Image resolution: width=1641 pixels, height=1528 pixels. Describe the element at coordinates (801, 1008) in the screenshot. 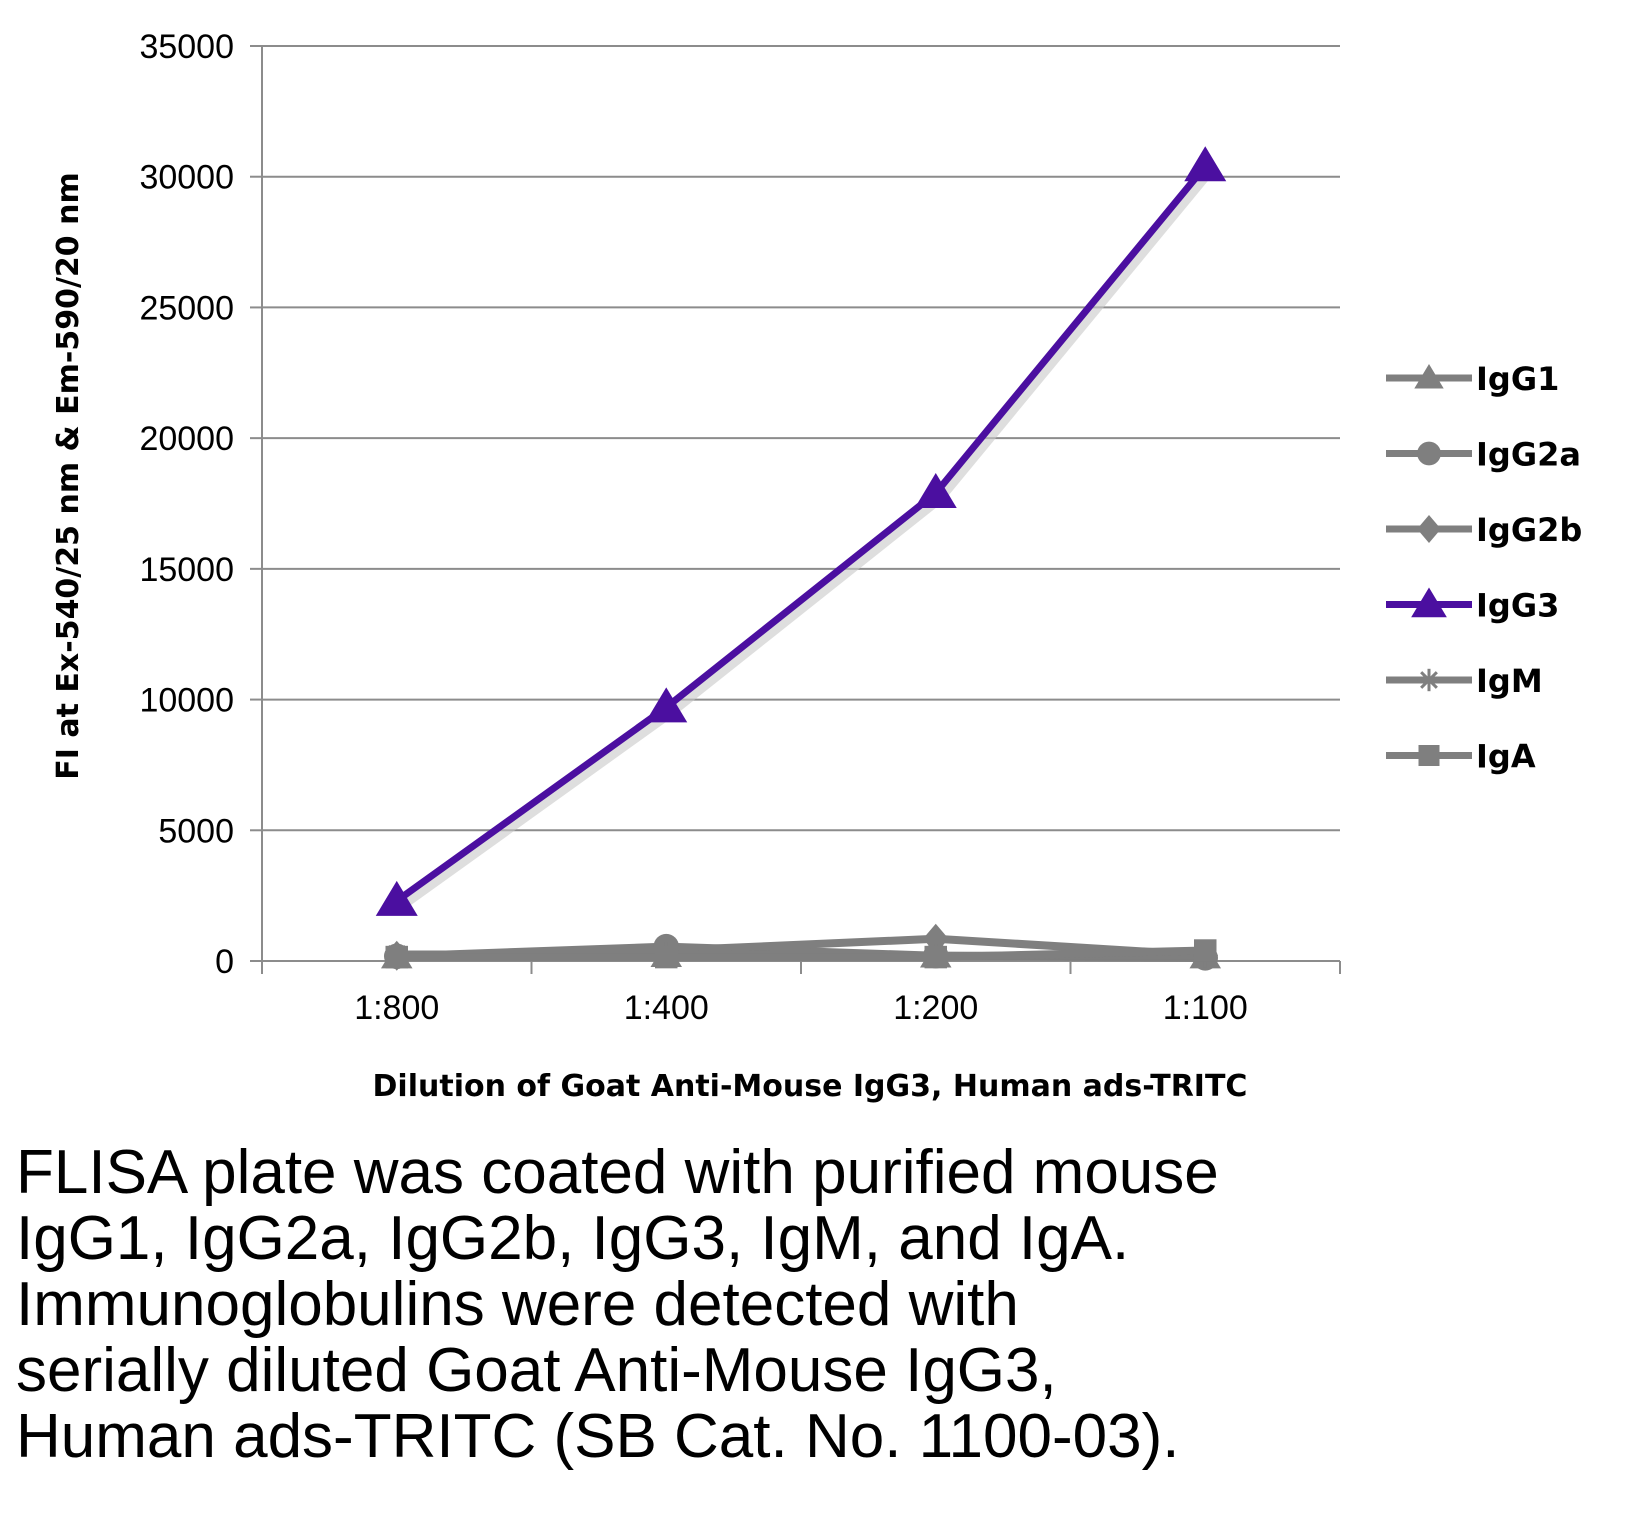

I see `x-tick-labels: 1:800 1:400 1:200 1:100` at that location.